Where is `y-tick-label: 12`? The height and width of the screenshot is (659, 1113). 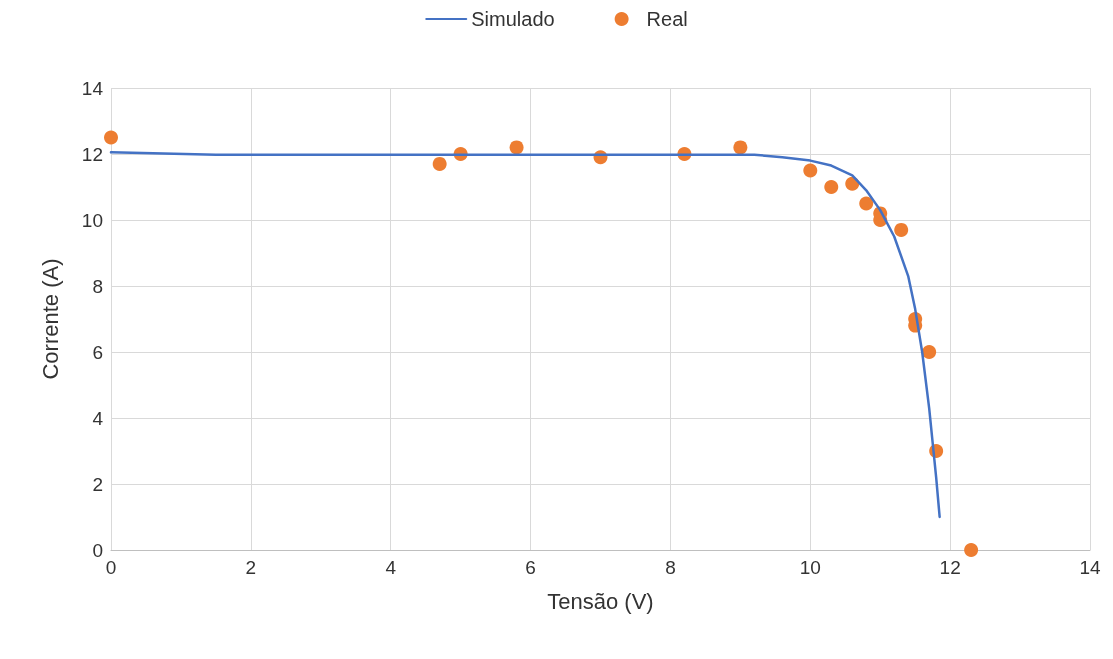 y-tick-label: 12 is located at coordinates (92, 154).